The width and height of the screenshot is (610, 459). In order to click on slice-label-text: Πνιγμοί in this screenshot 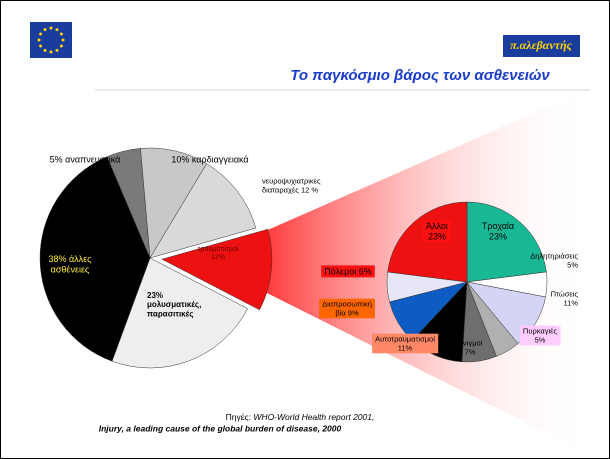, I will do `click(470, 343)`.